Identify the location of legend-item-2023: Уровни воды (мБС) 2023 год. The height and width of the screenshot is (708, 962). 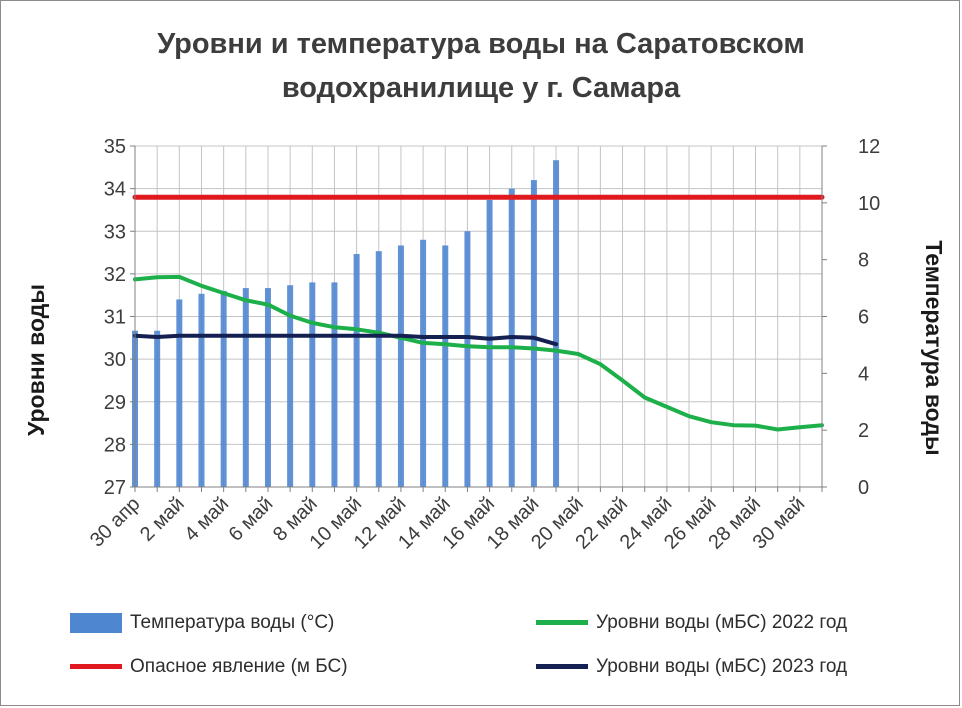
(691, 667).